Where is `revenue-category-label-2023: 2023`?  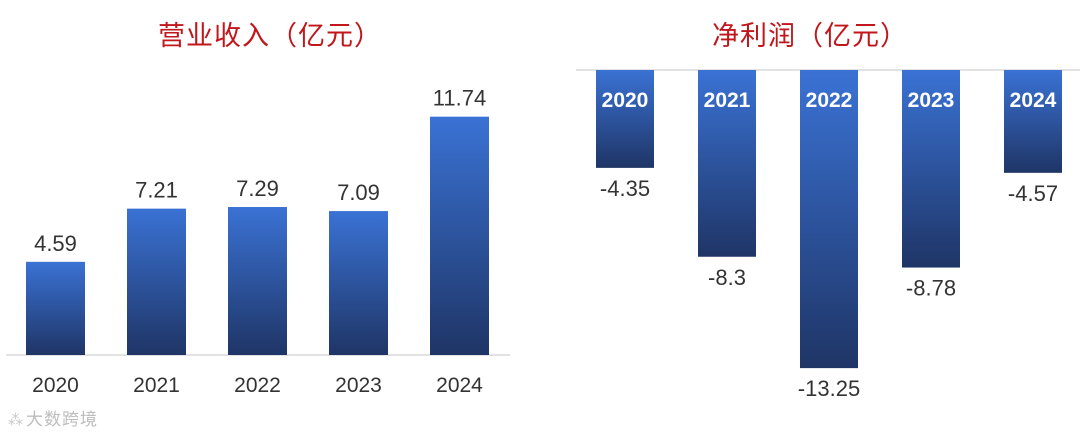 revenue-category-label-2023: 2023 is located at coordinates (358, 385).